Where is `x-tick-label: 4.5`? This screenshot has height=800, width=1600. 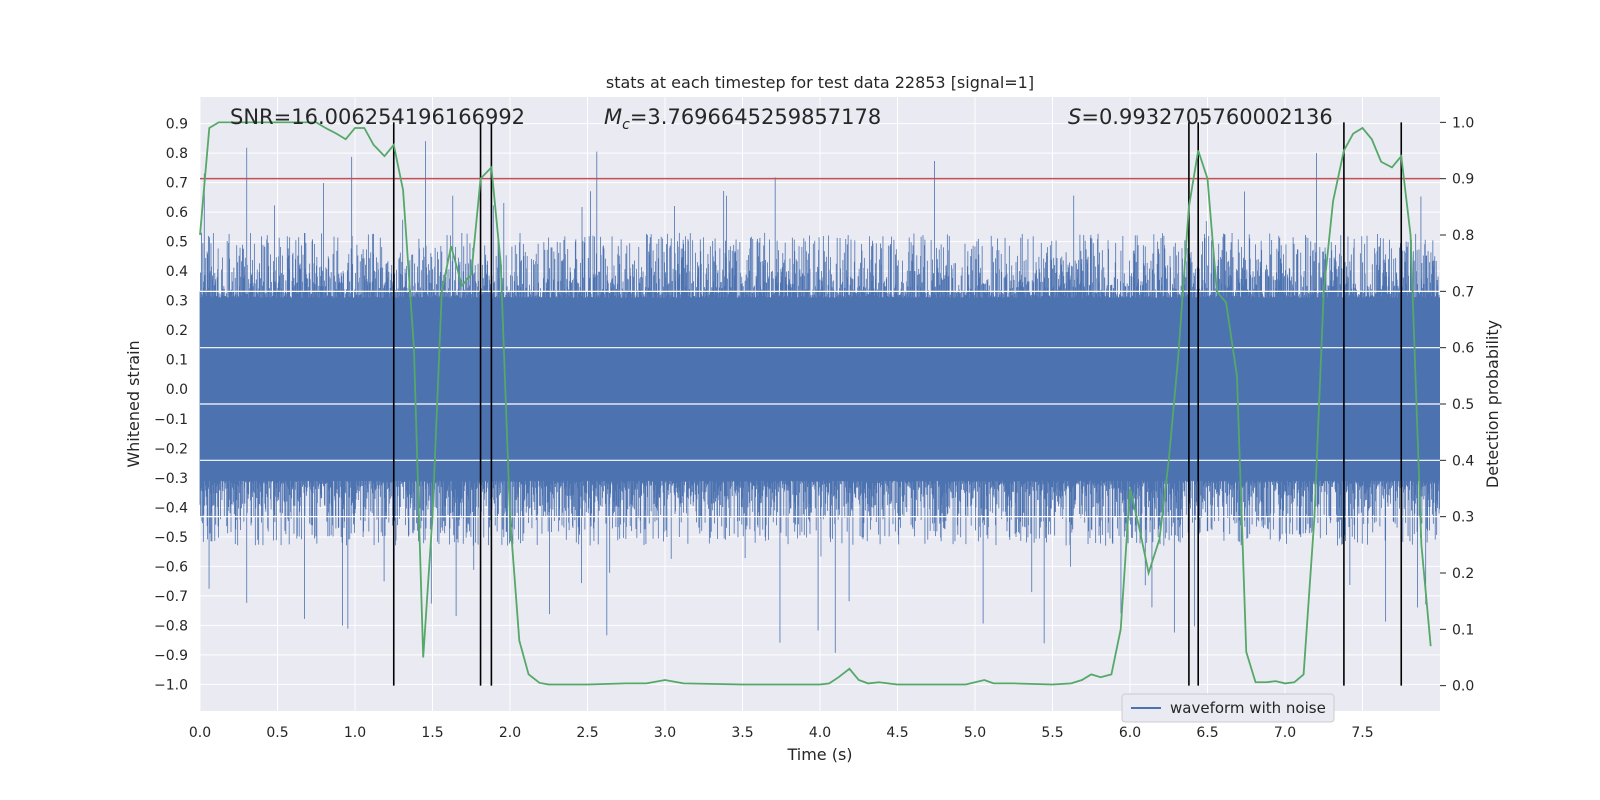 x-tick-label: 4.5 is located at coordinates (897, 733).